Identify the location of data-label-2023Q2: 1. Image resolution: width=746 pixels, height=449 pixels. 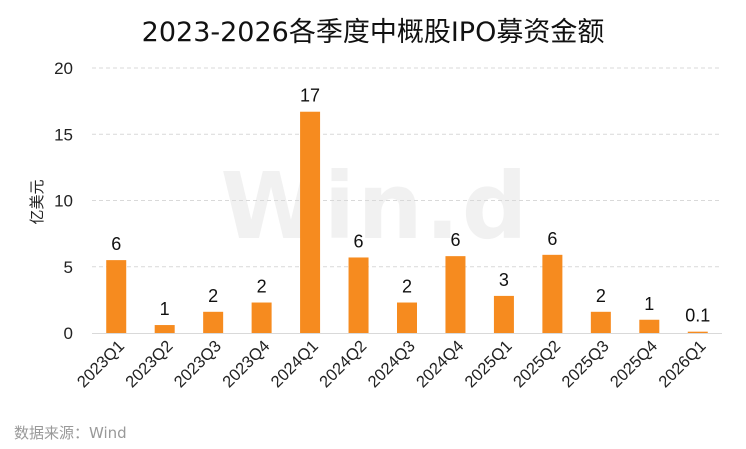
(165, 309).